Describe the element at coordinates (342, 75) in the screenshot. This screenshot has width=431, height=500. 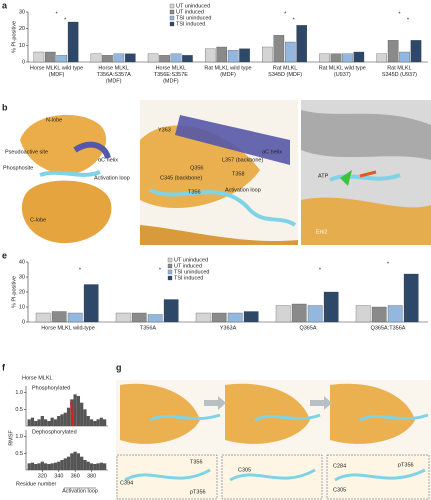
I see `x-tick-label: (U937)` at that location.